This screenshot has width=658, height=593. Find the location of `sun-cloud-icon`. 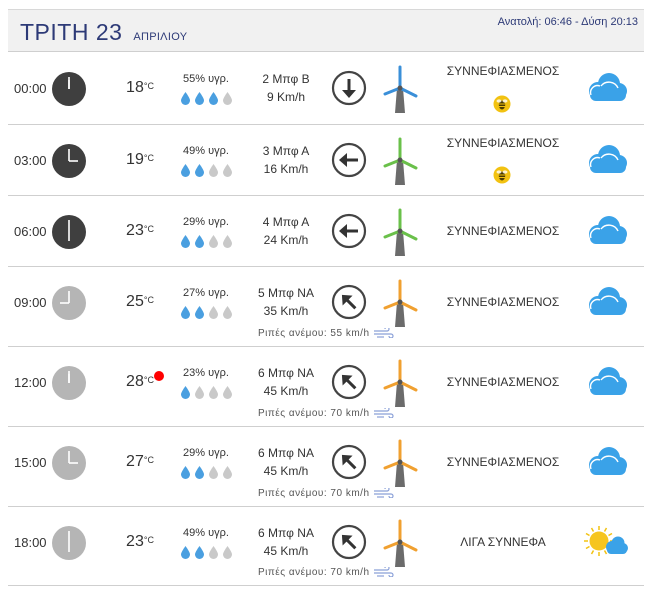

sun-cloud-icon is located at coordinates (606, 543).